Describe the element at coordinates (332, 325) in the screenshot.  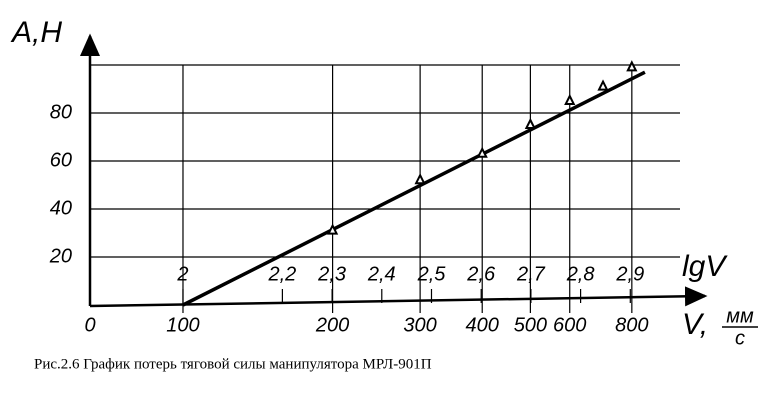
I see `x-tick-label: 200` at that location.